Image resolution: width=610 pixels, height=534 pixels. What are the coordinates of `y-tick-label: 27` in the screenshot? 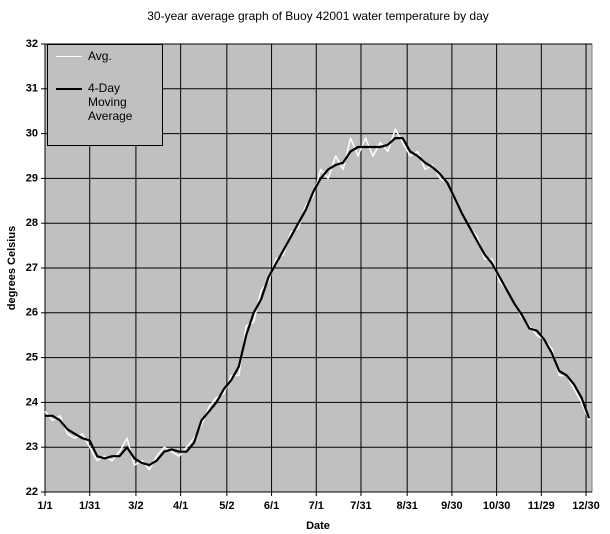 It's located at (32, 268).